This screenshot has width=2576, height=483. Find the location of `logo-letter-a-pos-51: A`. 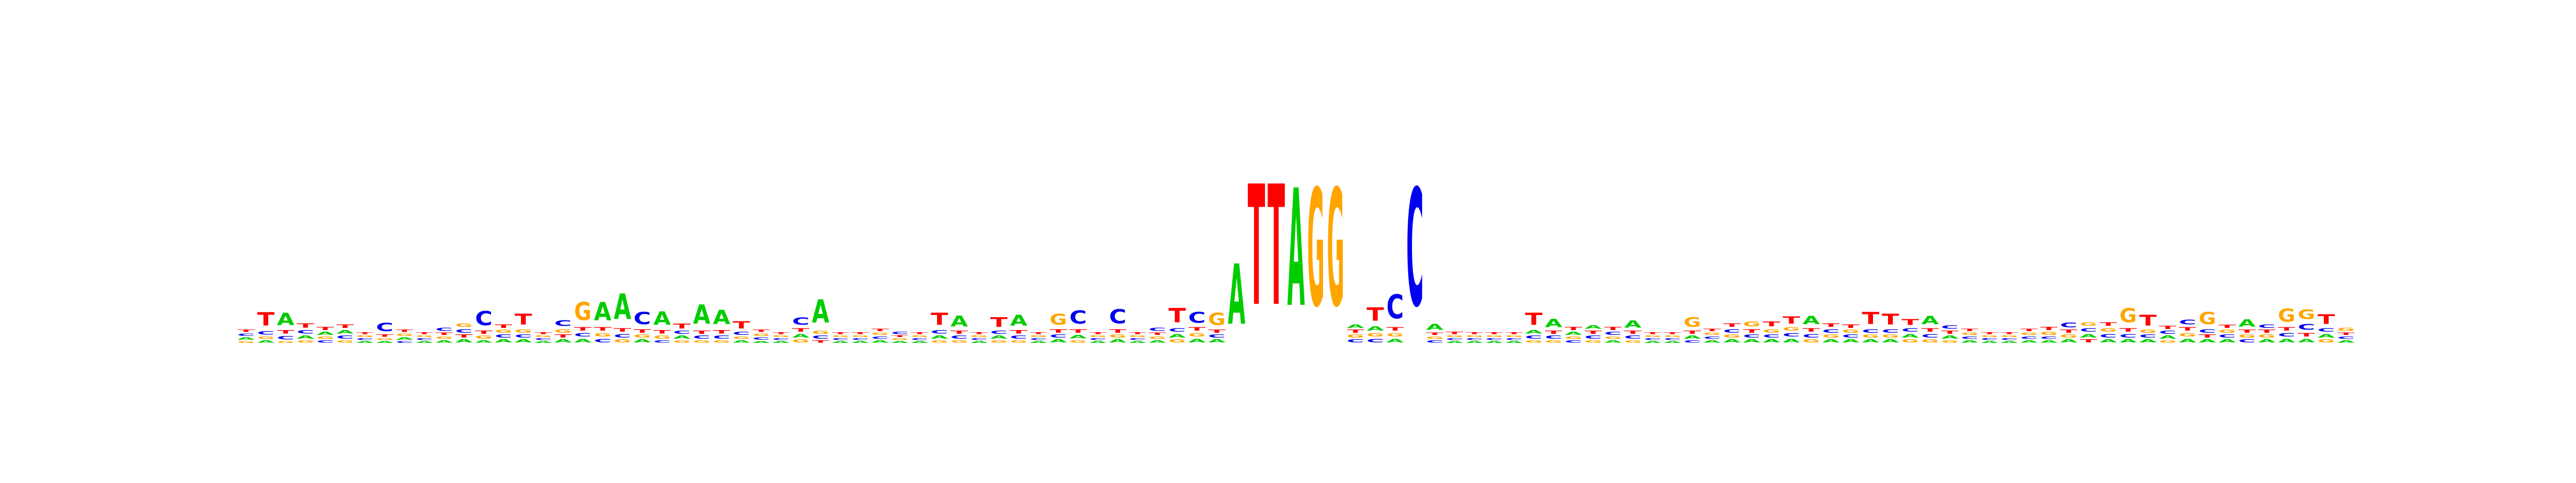

logo-letter-a-pos-51: A is located at coordinates (1236, 295).